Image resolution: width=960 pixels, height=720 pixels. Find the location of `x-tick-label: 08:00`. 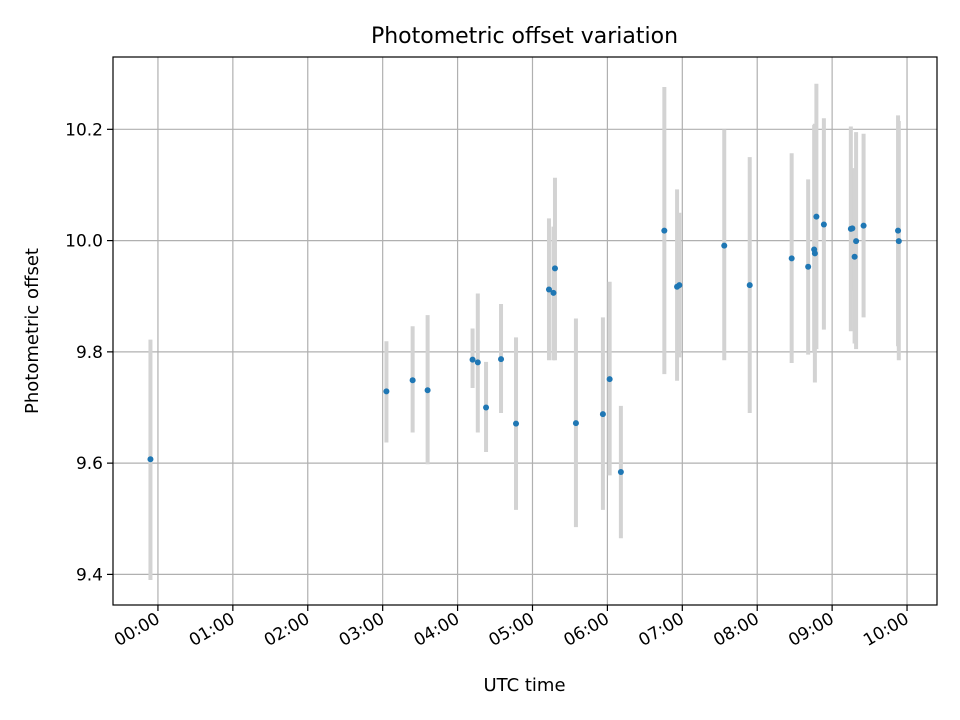

x-tick-label: 08:00 is located at coordinates (736, 630).